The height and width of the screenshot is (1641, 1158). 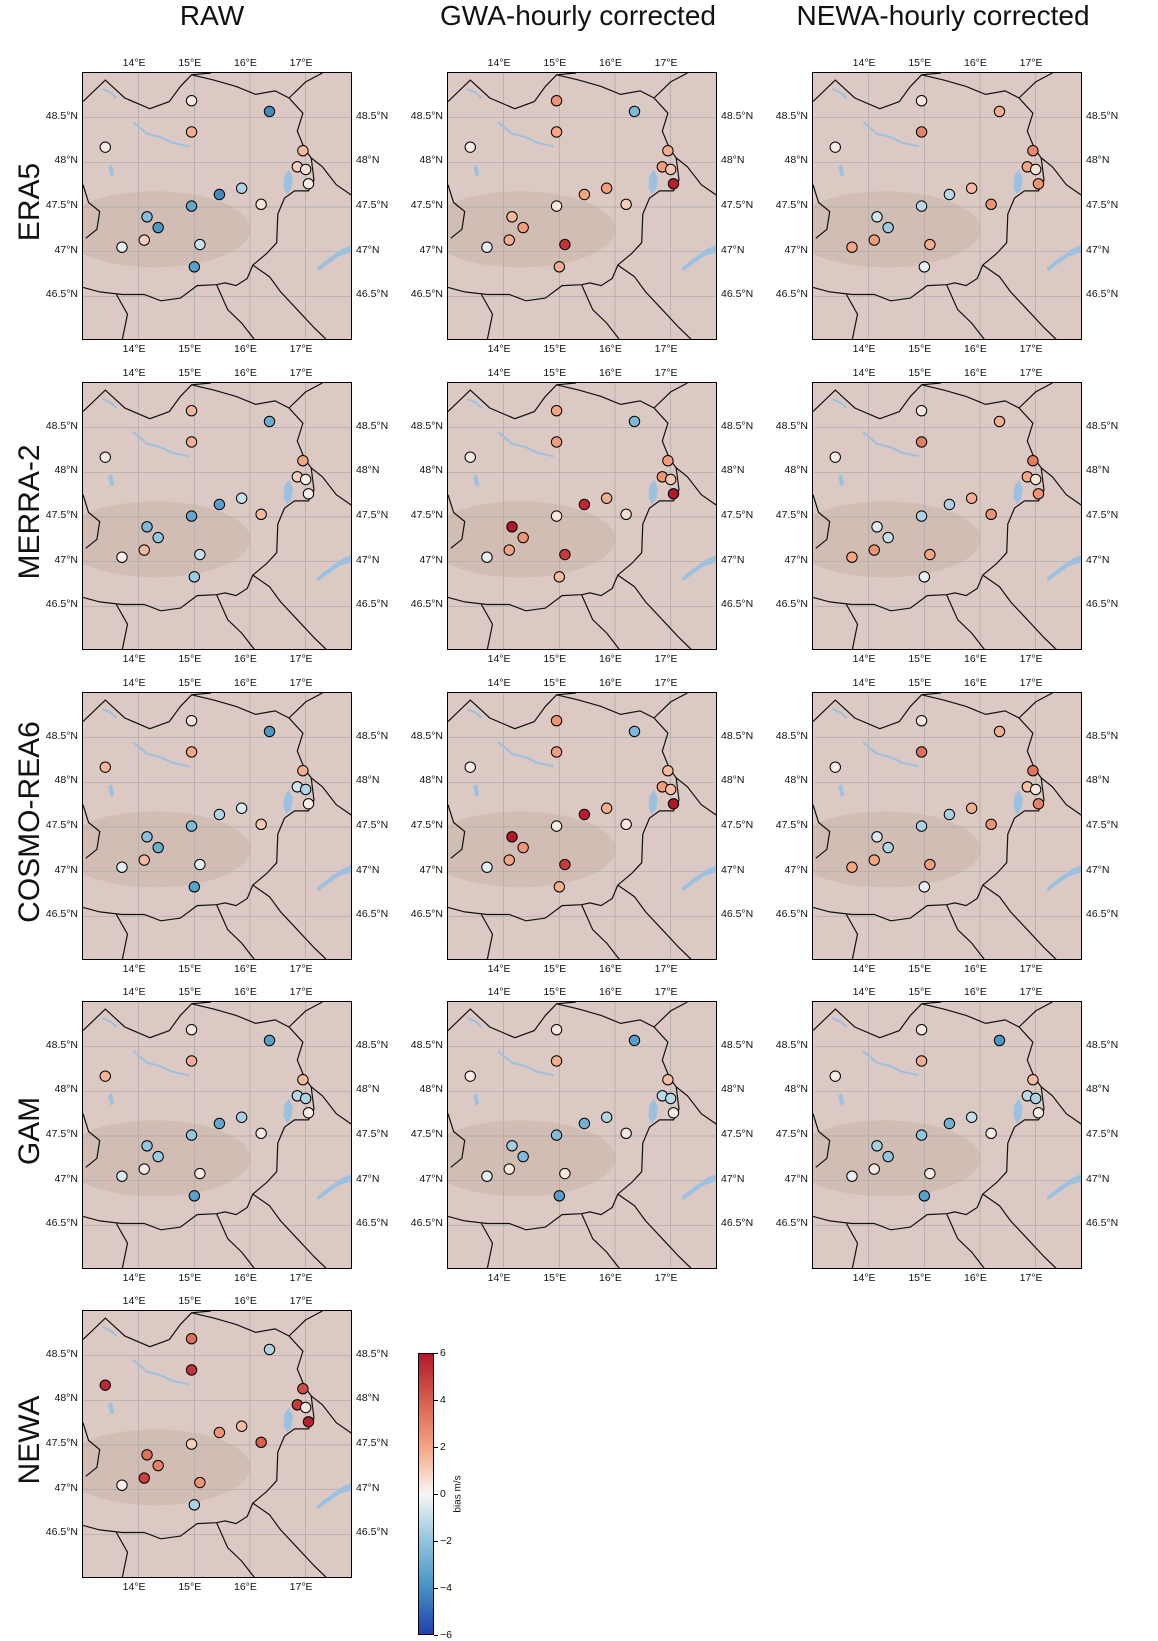 I want to click on lat-tick-right: 48.5°N, so click(x=372, y=1044).